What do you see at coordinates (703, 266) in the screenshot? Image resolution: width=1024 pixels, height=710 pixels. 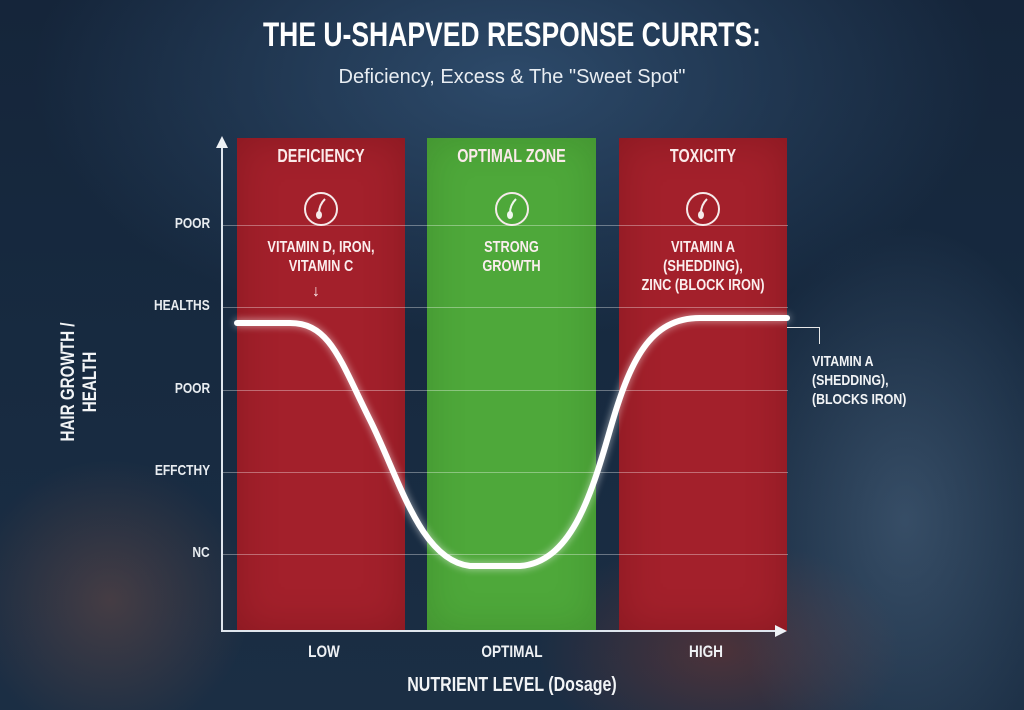 I see `zone-toxicity-text: VITAMIN A (SHEDDING), ZINC (BLOCK IRON)` at bounding box center [703, 266].